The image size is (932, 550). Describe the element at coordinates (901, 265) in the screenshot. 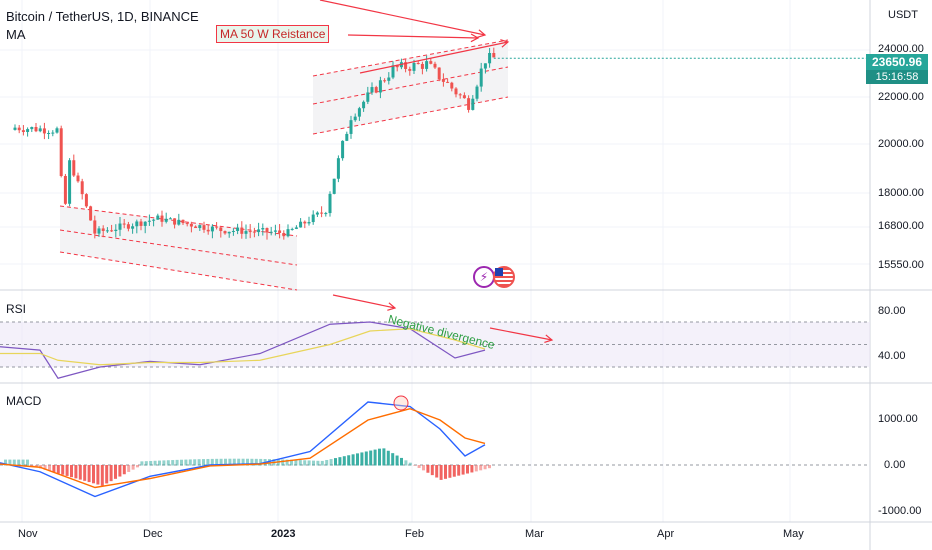

I see `price-tick-15550: 15550.00` at that location.